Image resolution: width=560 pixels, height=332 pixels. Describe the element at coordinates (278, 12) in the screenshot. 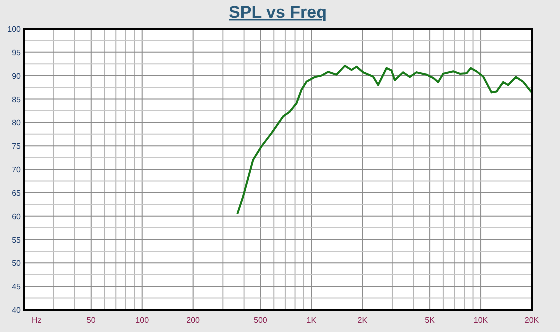

I see `chart-title: SPL vs Freq` at that location.